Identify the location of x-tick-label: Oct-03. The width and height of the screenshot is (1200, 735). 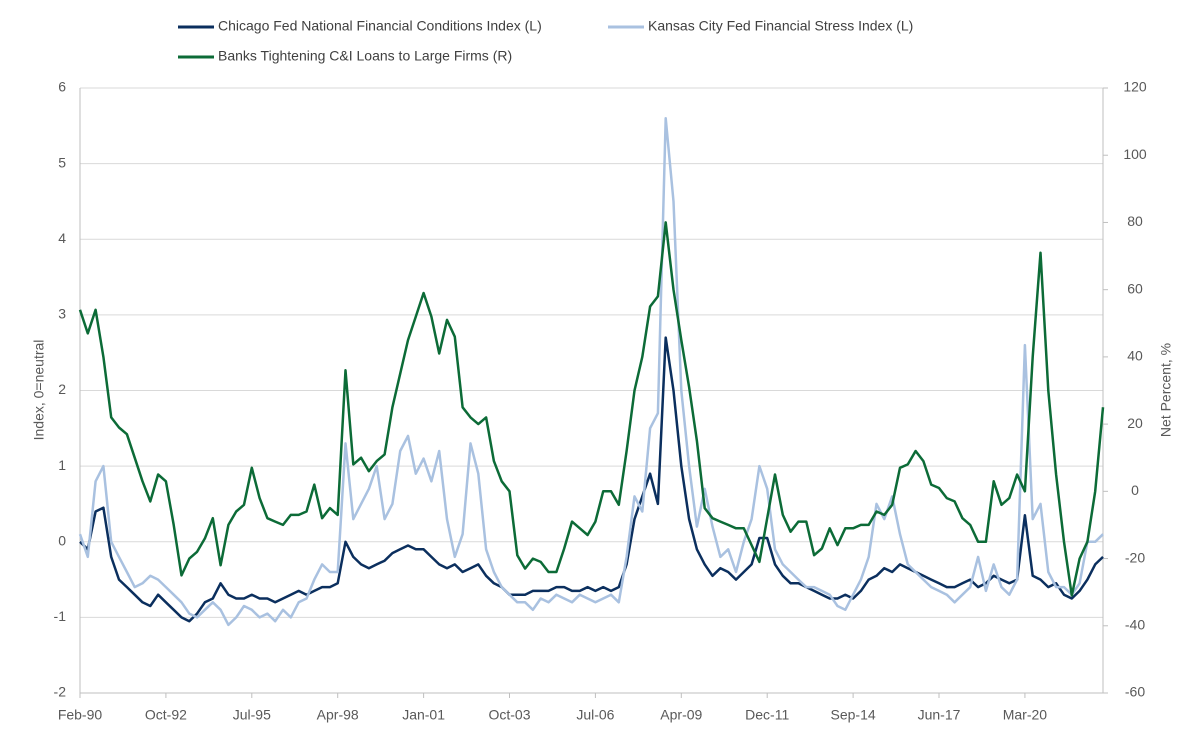
(509, 715).